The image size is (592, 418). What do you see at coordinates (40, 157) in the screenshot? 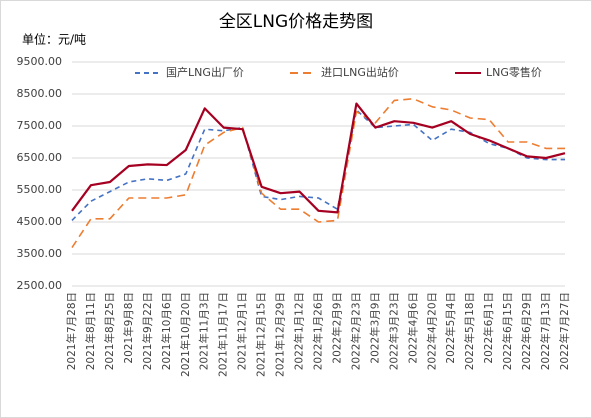
I see `y-tick-label: 6500.00` at bounding box center [40, 157].